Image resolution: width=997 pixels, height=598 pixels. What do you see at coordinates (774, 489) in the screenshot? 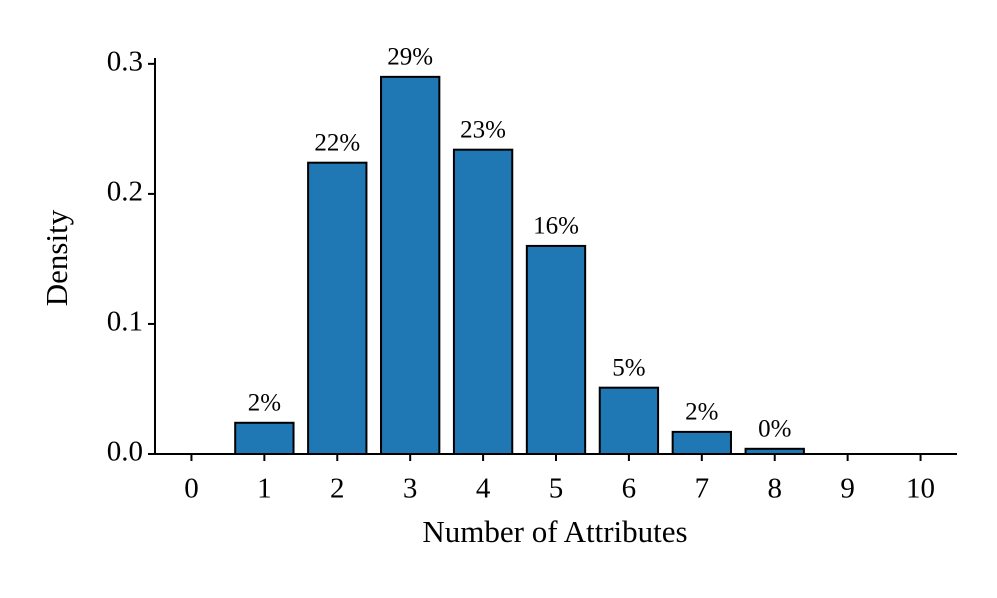
I see `x-tick-label: 8` at bounding box center [774, 489].